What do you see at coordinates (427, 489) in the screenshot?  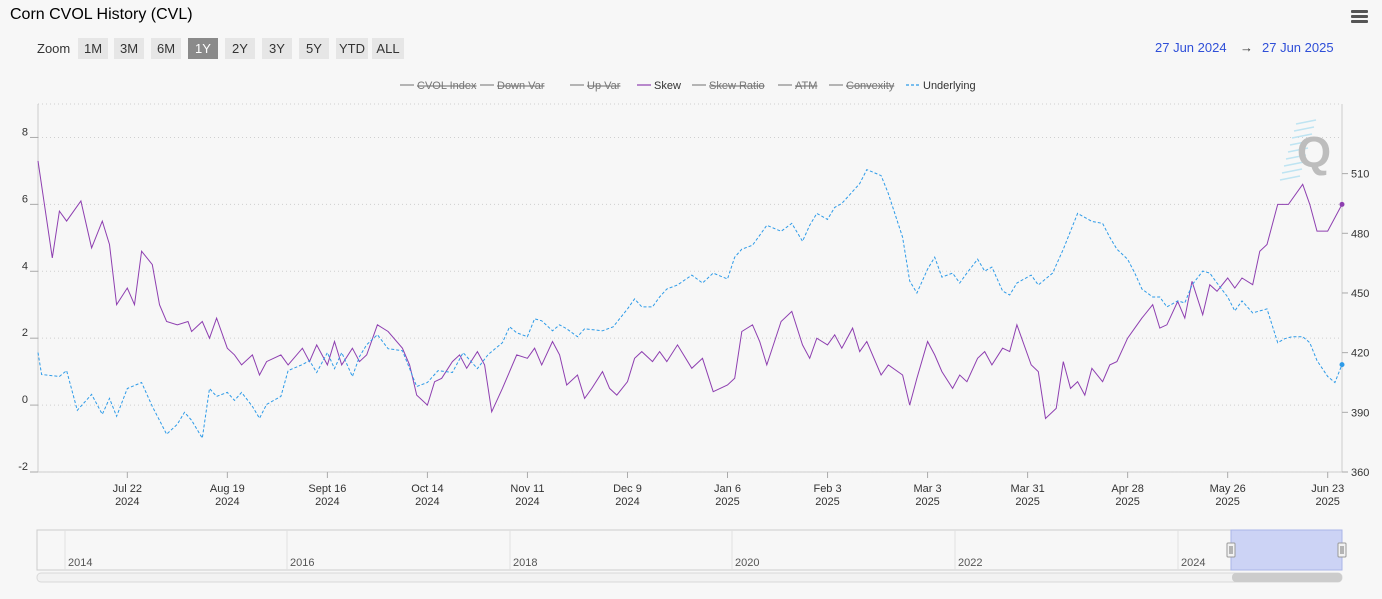 I see `x-tick-label: Oct 14` at bounding box center [427, 489].